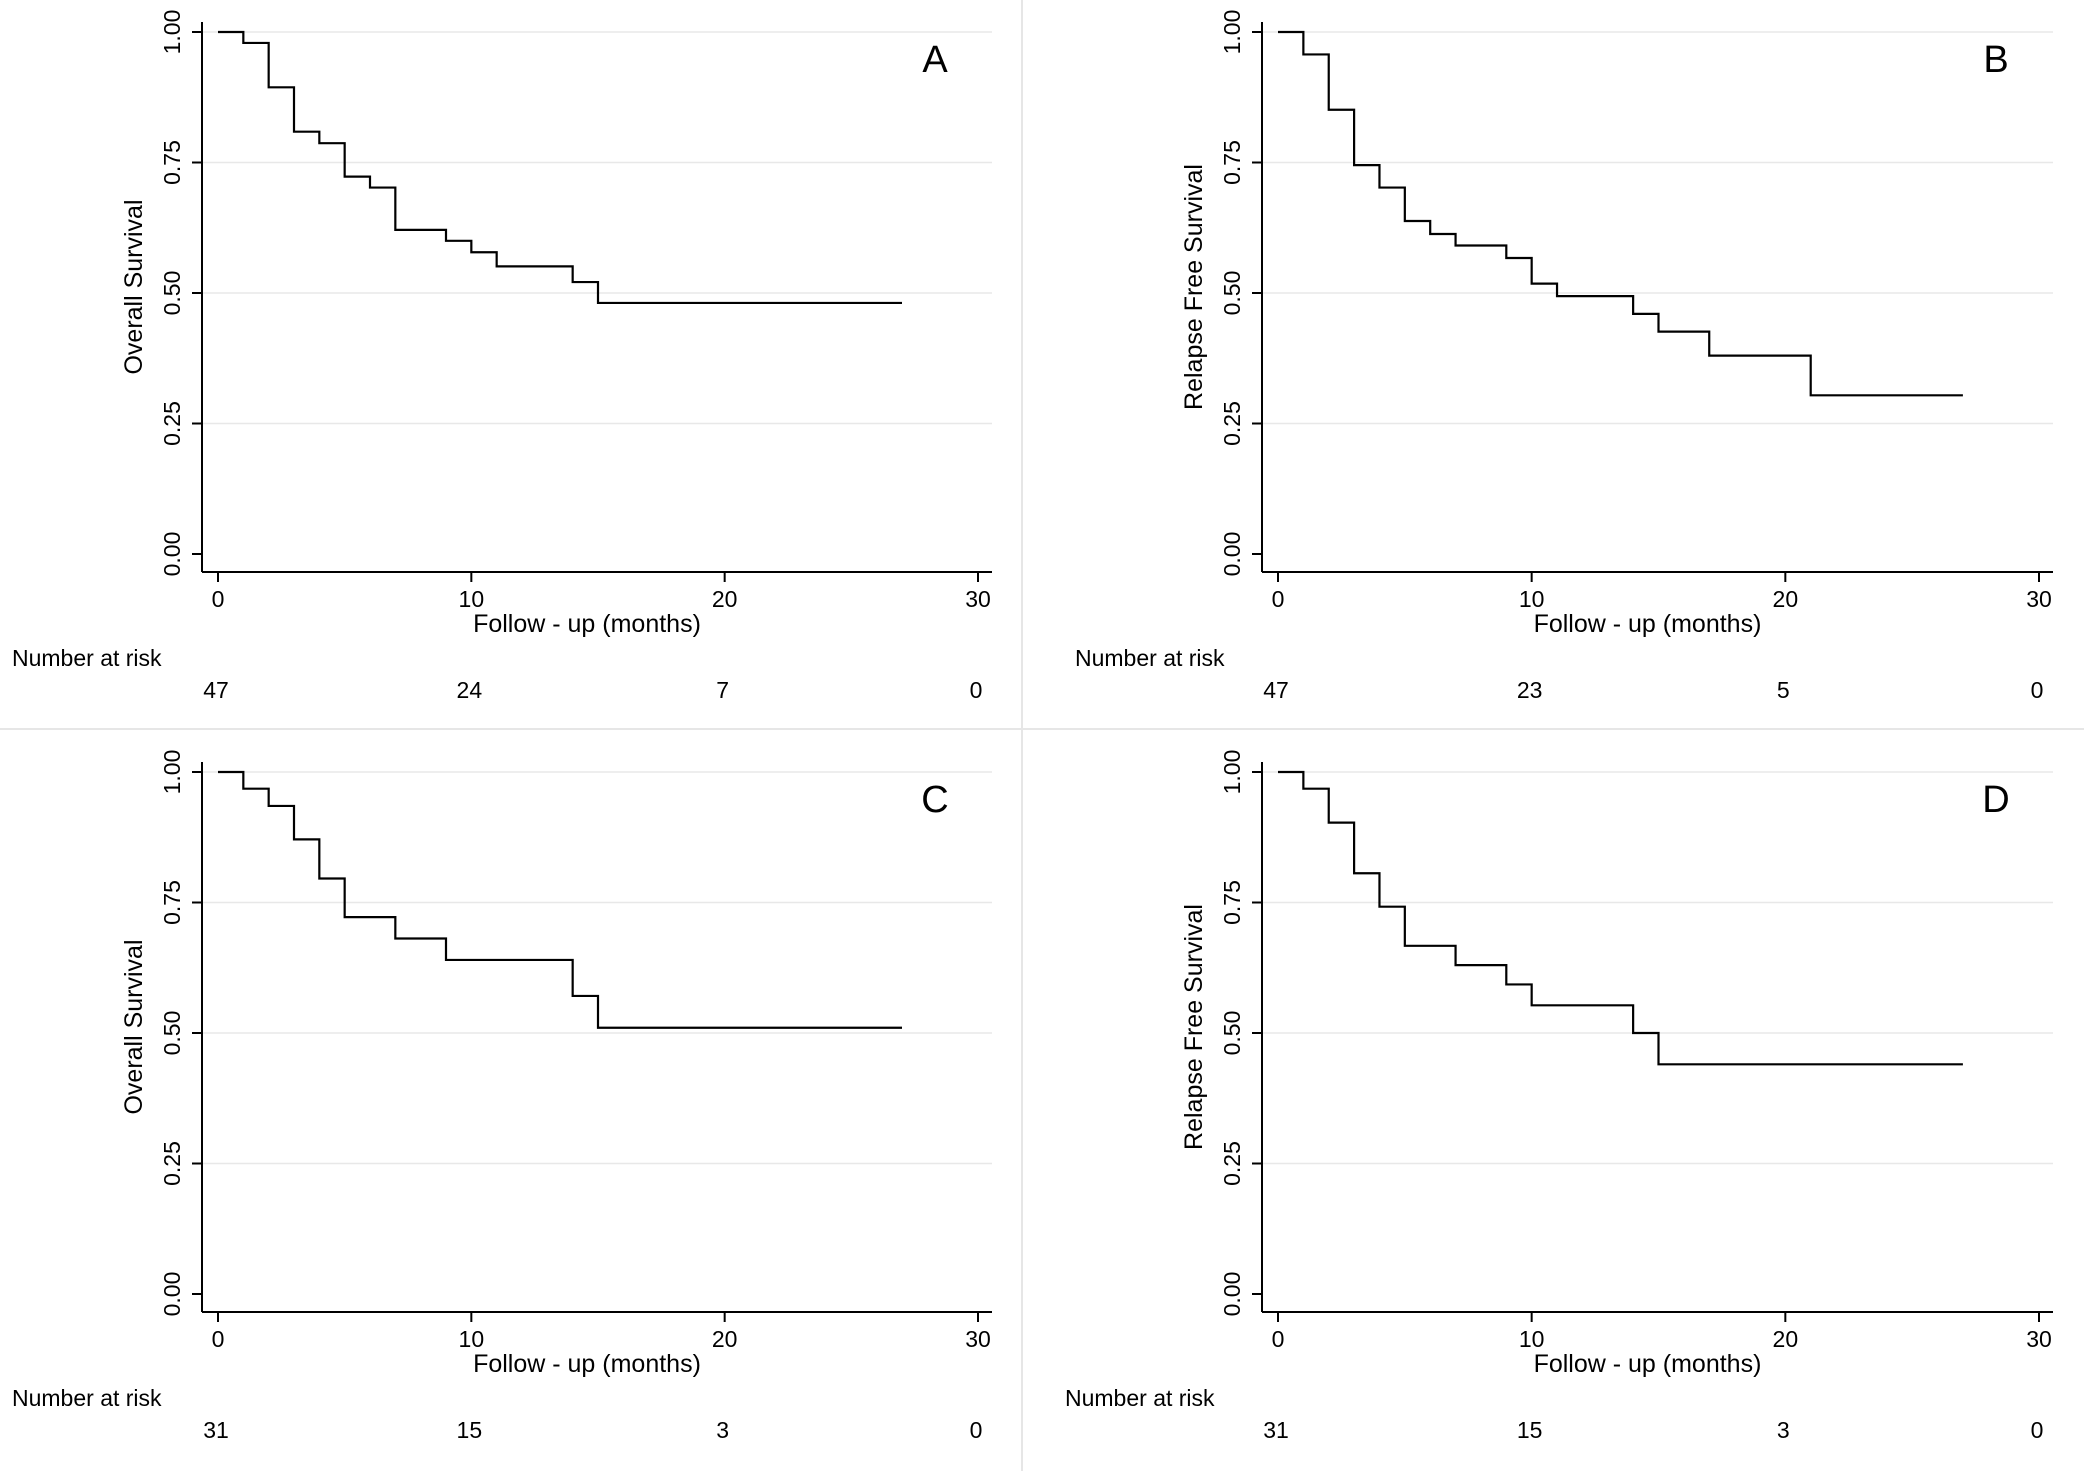  What do you see at coordinates (934, 800) in the screenshot?
I see `panel-label: C` at bounding box center [934, 800].